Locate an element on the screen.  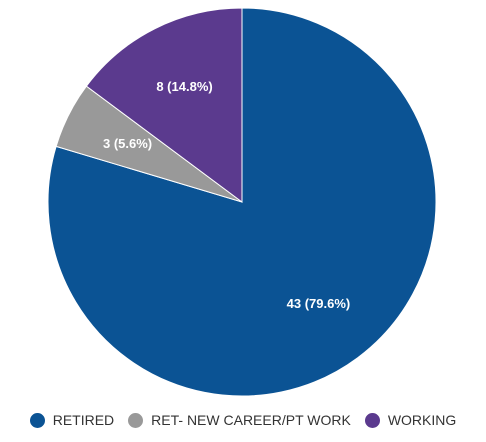
legend-item-ret-new-career: RET- NEW CAREER/PT WORK is located at coordinates (239, 420).